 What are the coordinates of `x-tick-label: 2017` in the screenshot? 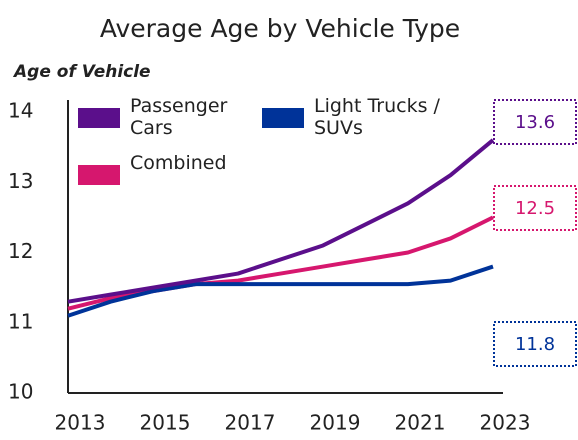 It's located at (250, 423).